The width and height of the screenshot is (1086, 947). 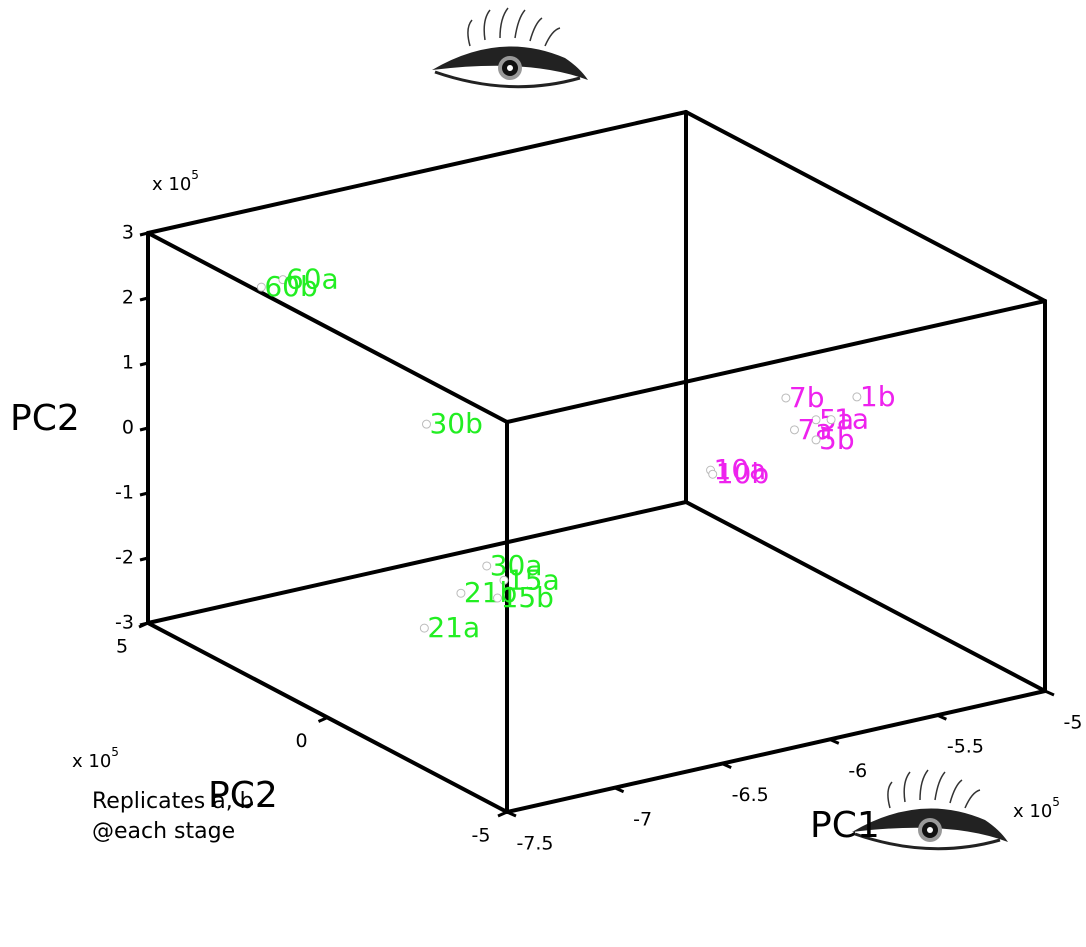 I want to click on point-label: 5a, so click(x=836, y=419).